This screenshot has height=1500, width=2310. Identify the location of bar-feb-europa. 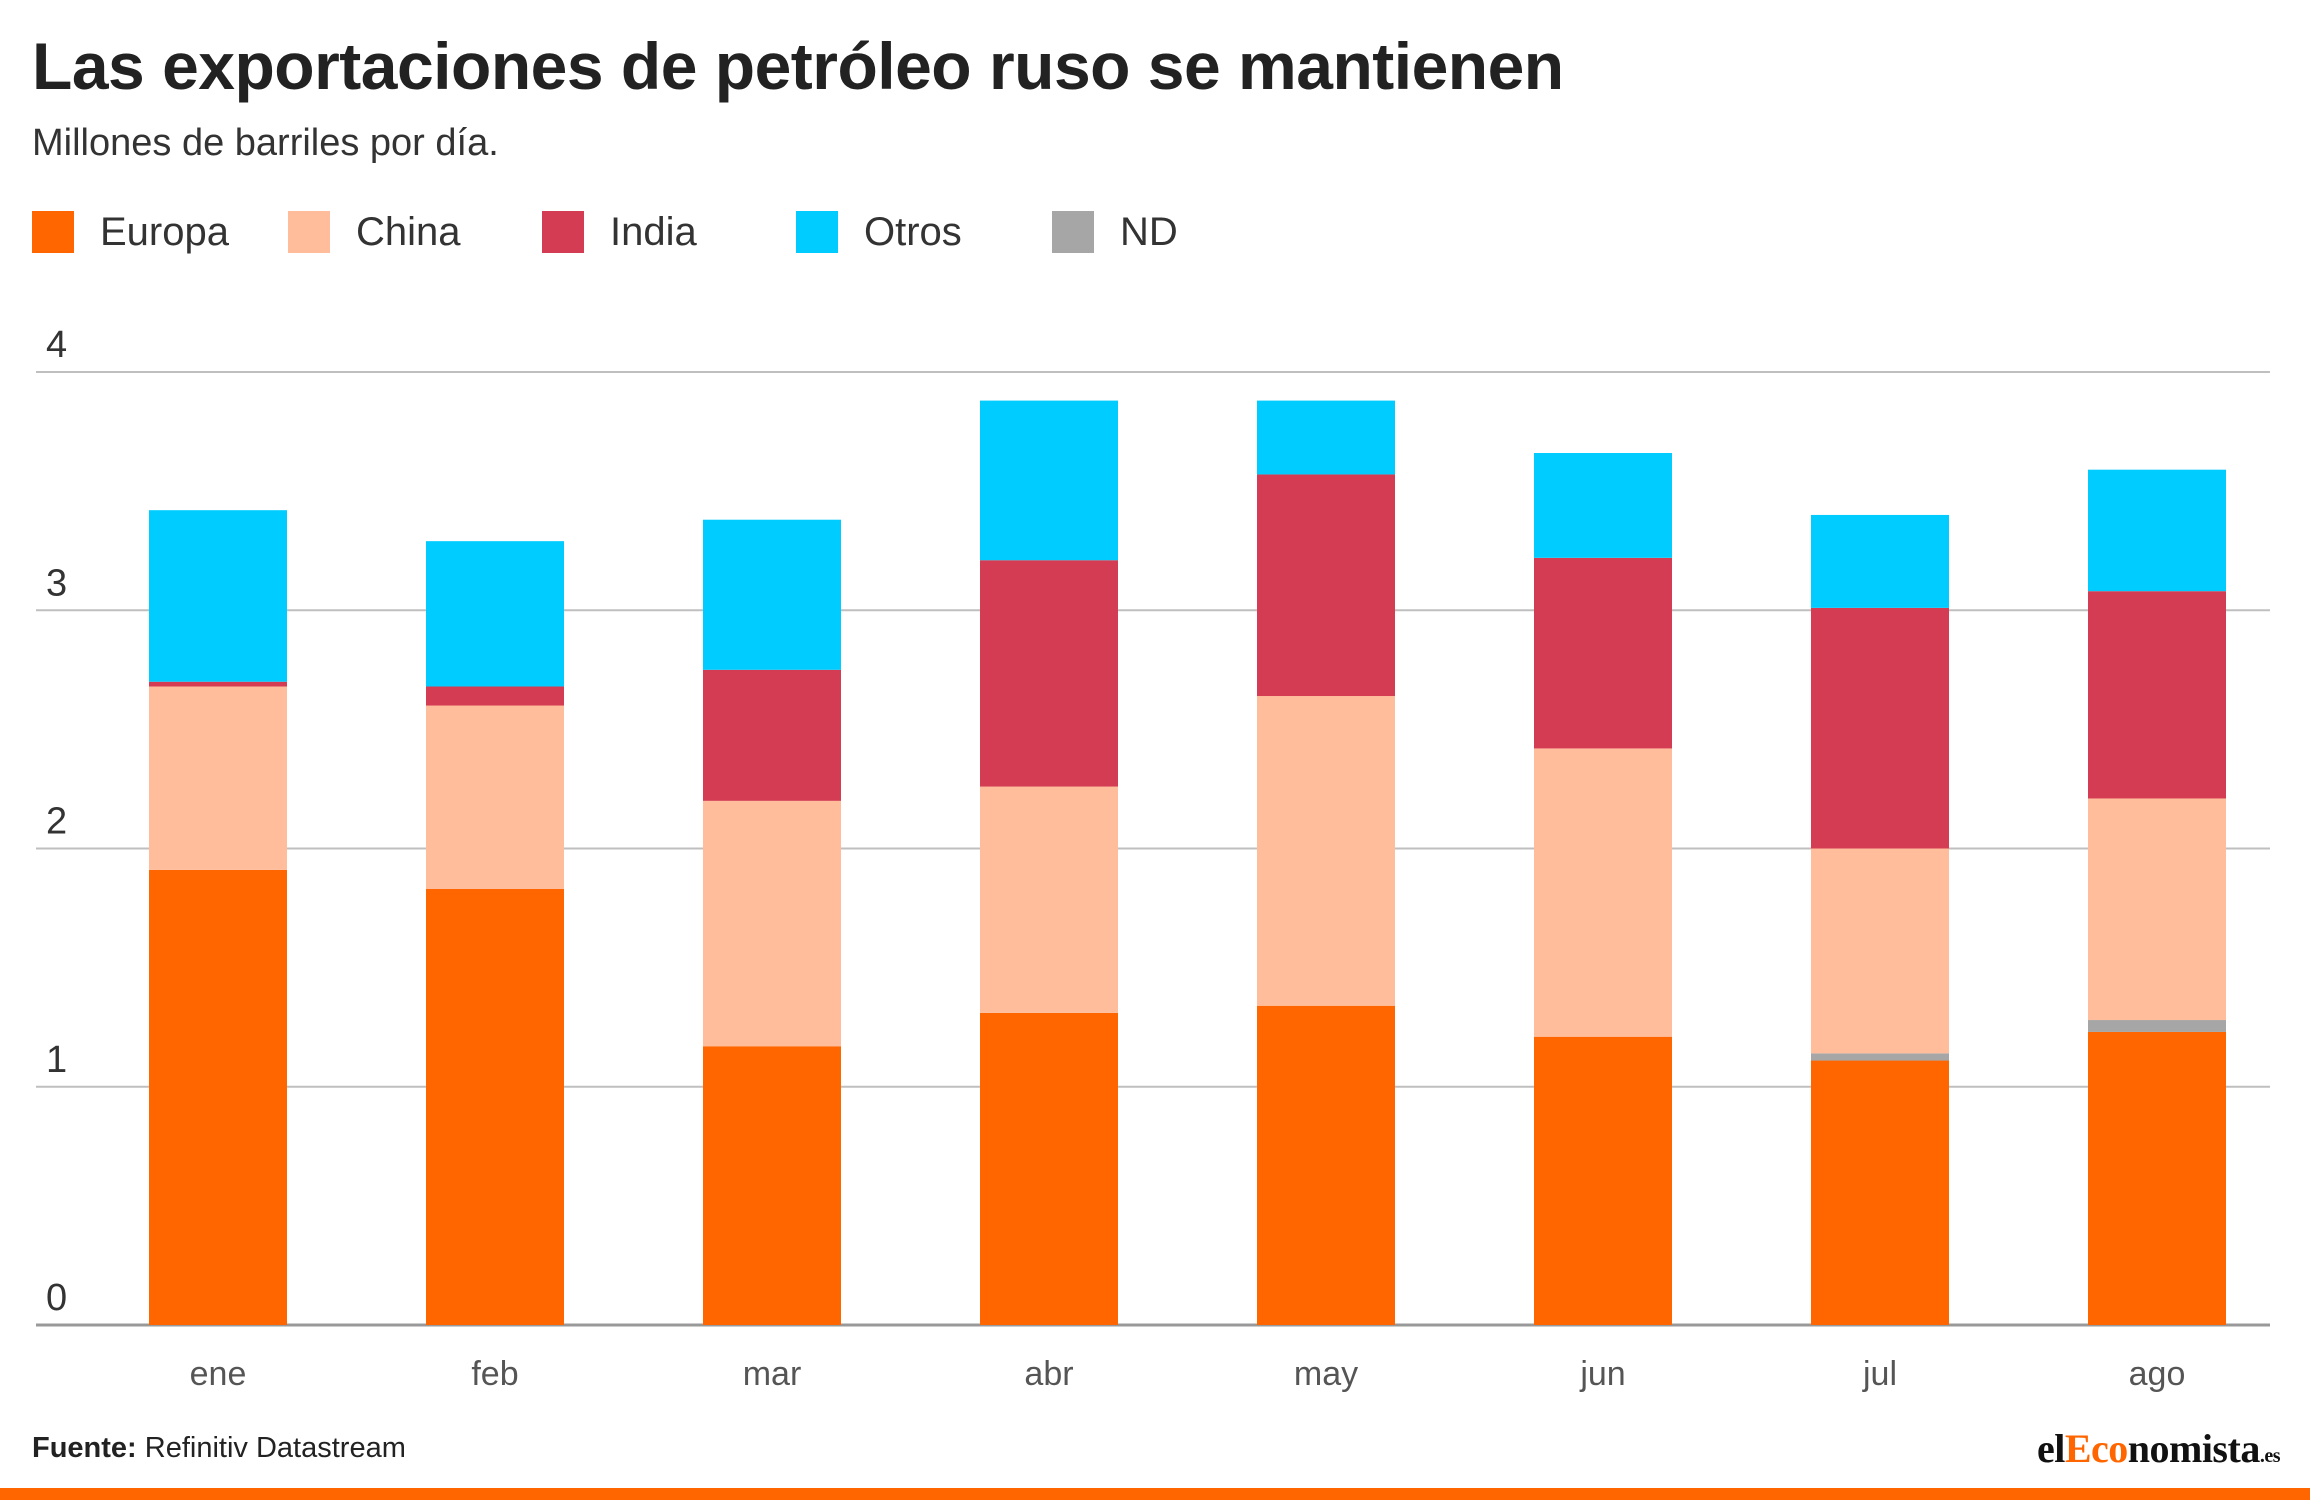
(495, 1107).